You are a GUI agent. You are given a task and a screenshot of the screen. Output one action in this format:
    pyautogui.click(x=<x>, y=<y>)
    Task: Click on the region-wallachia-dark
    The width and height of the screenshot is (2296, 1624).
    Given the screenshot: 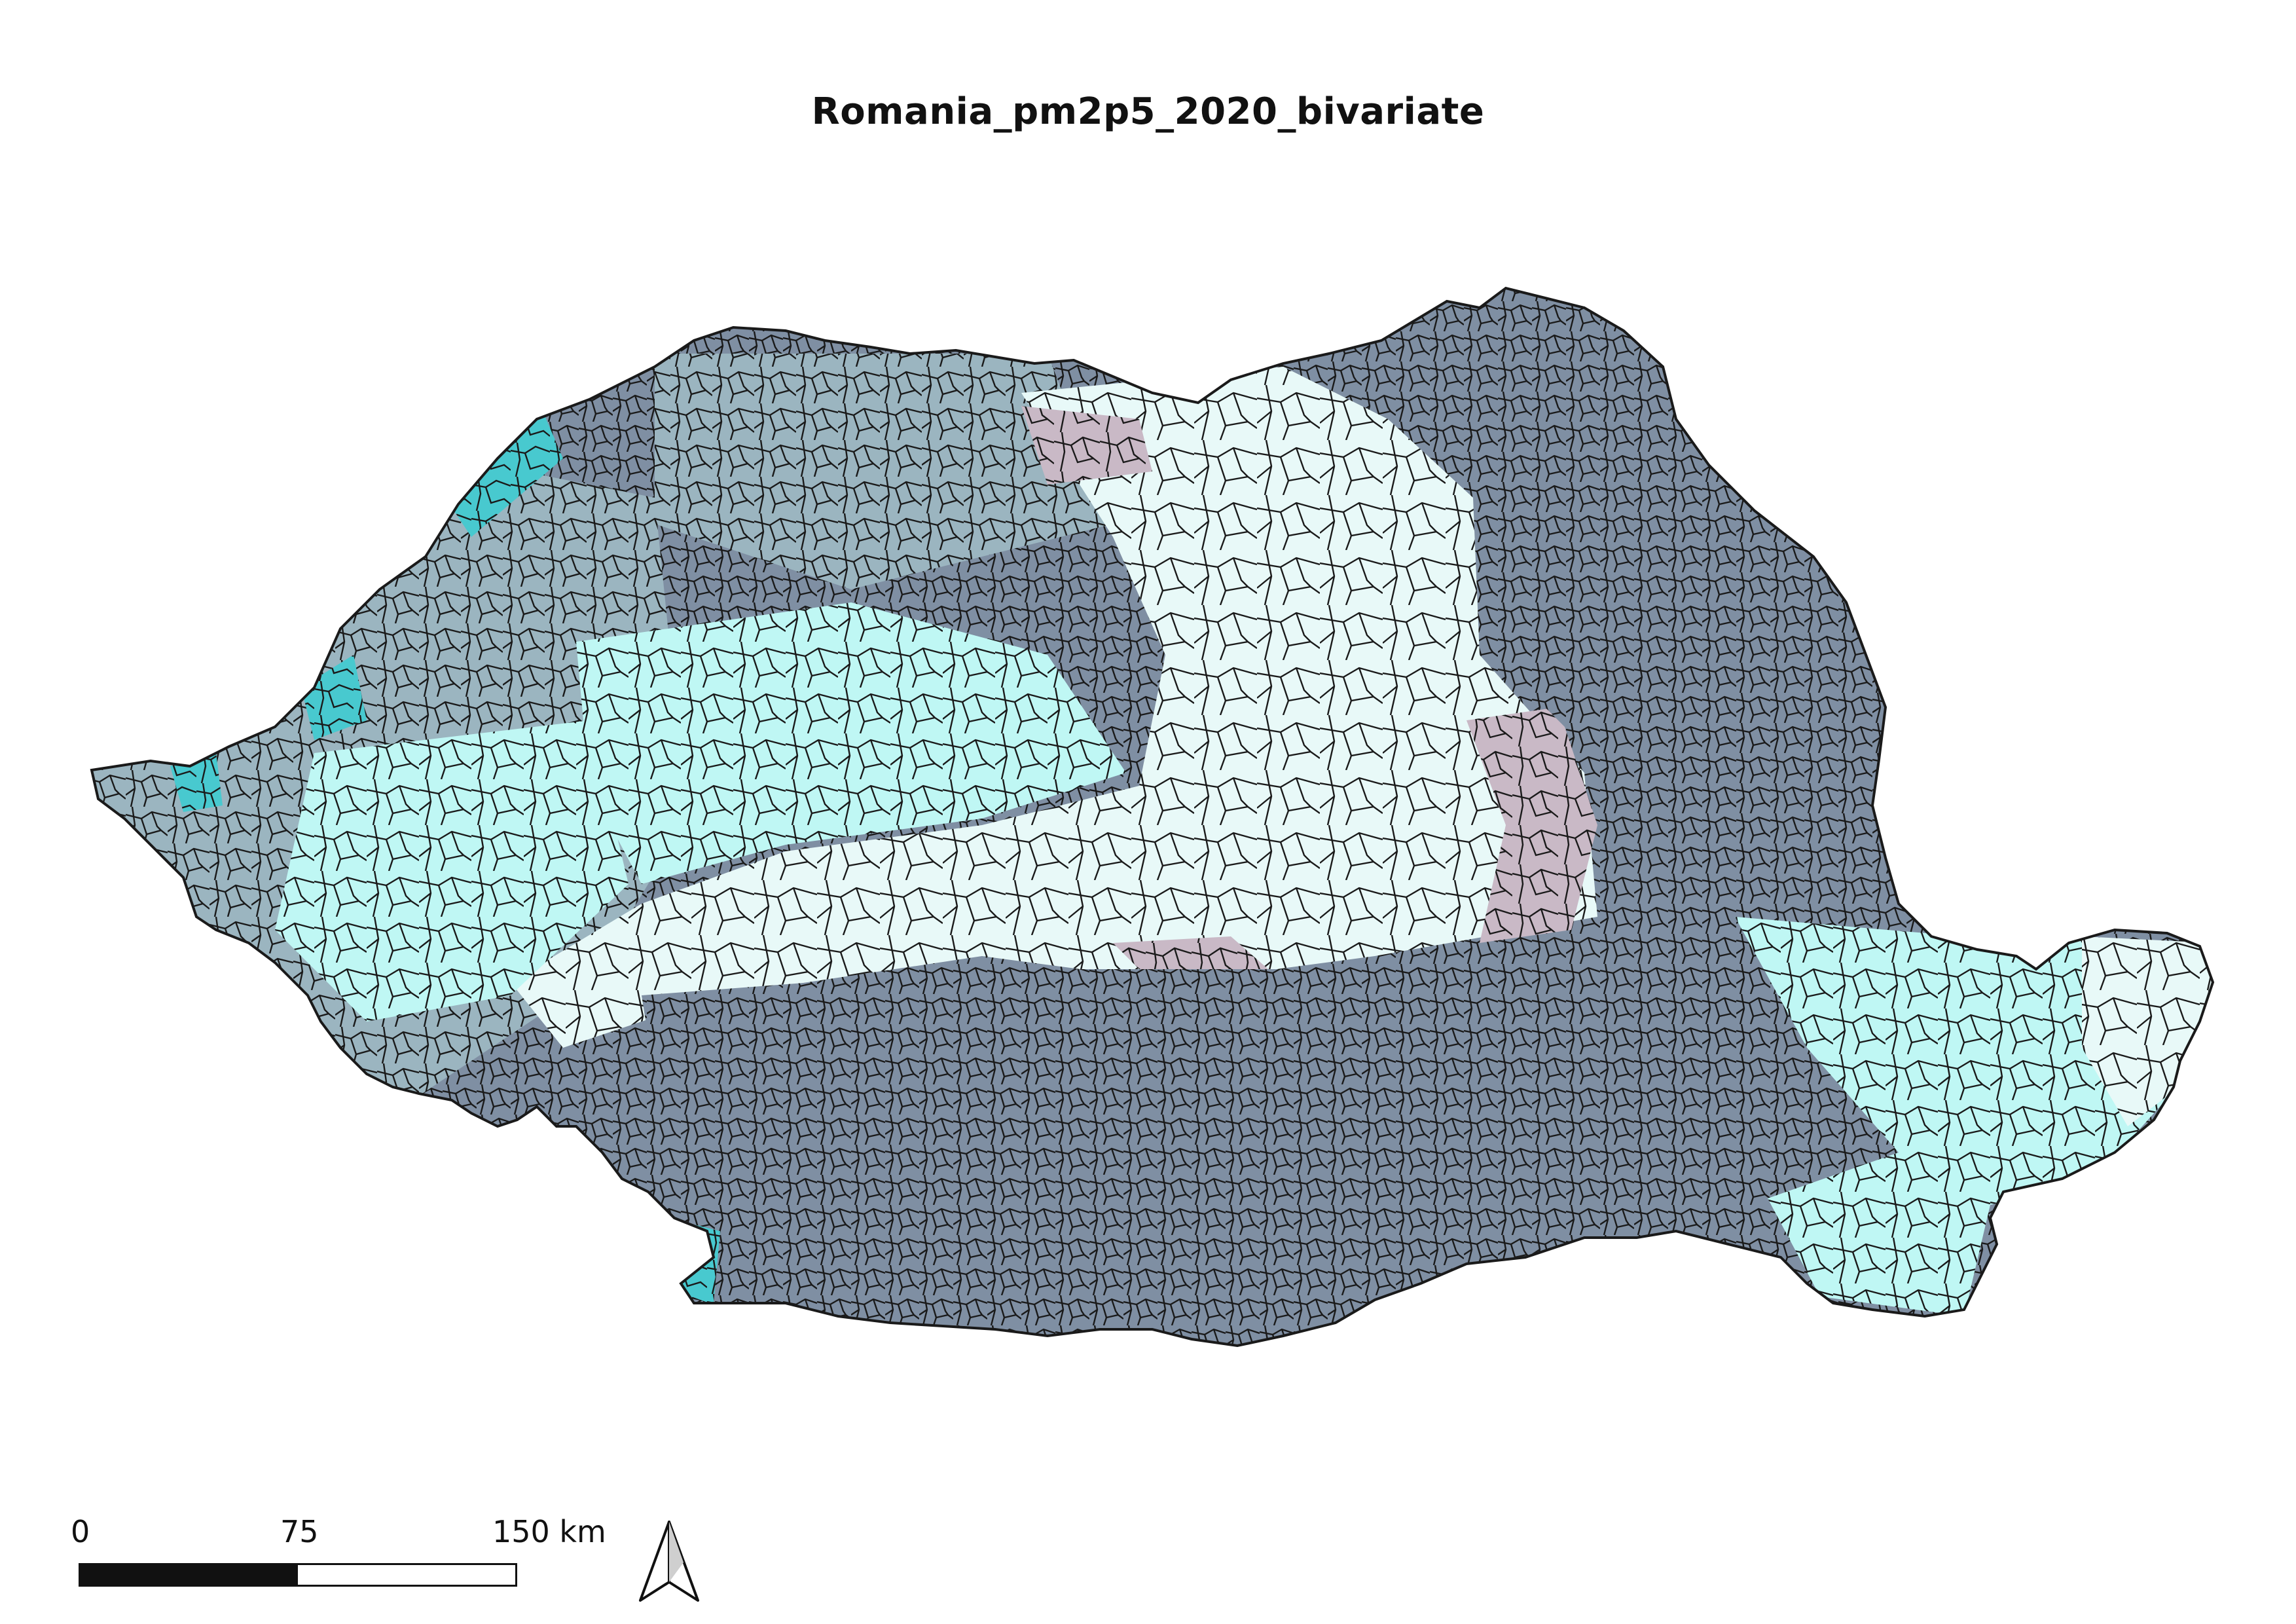 What is the action you would take?
    pyautogui.click(x=1224, y=1146)
    